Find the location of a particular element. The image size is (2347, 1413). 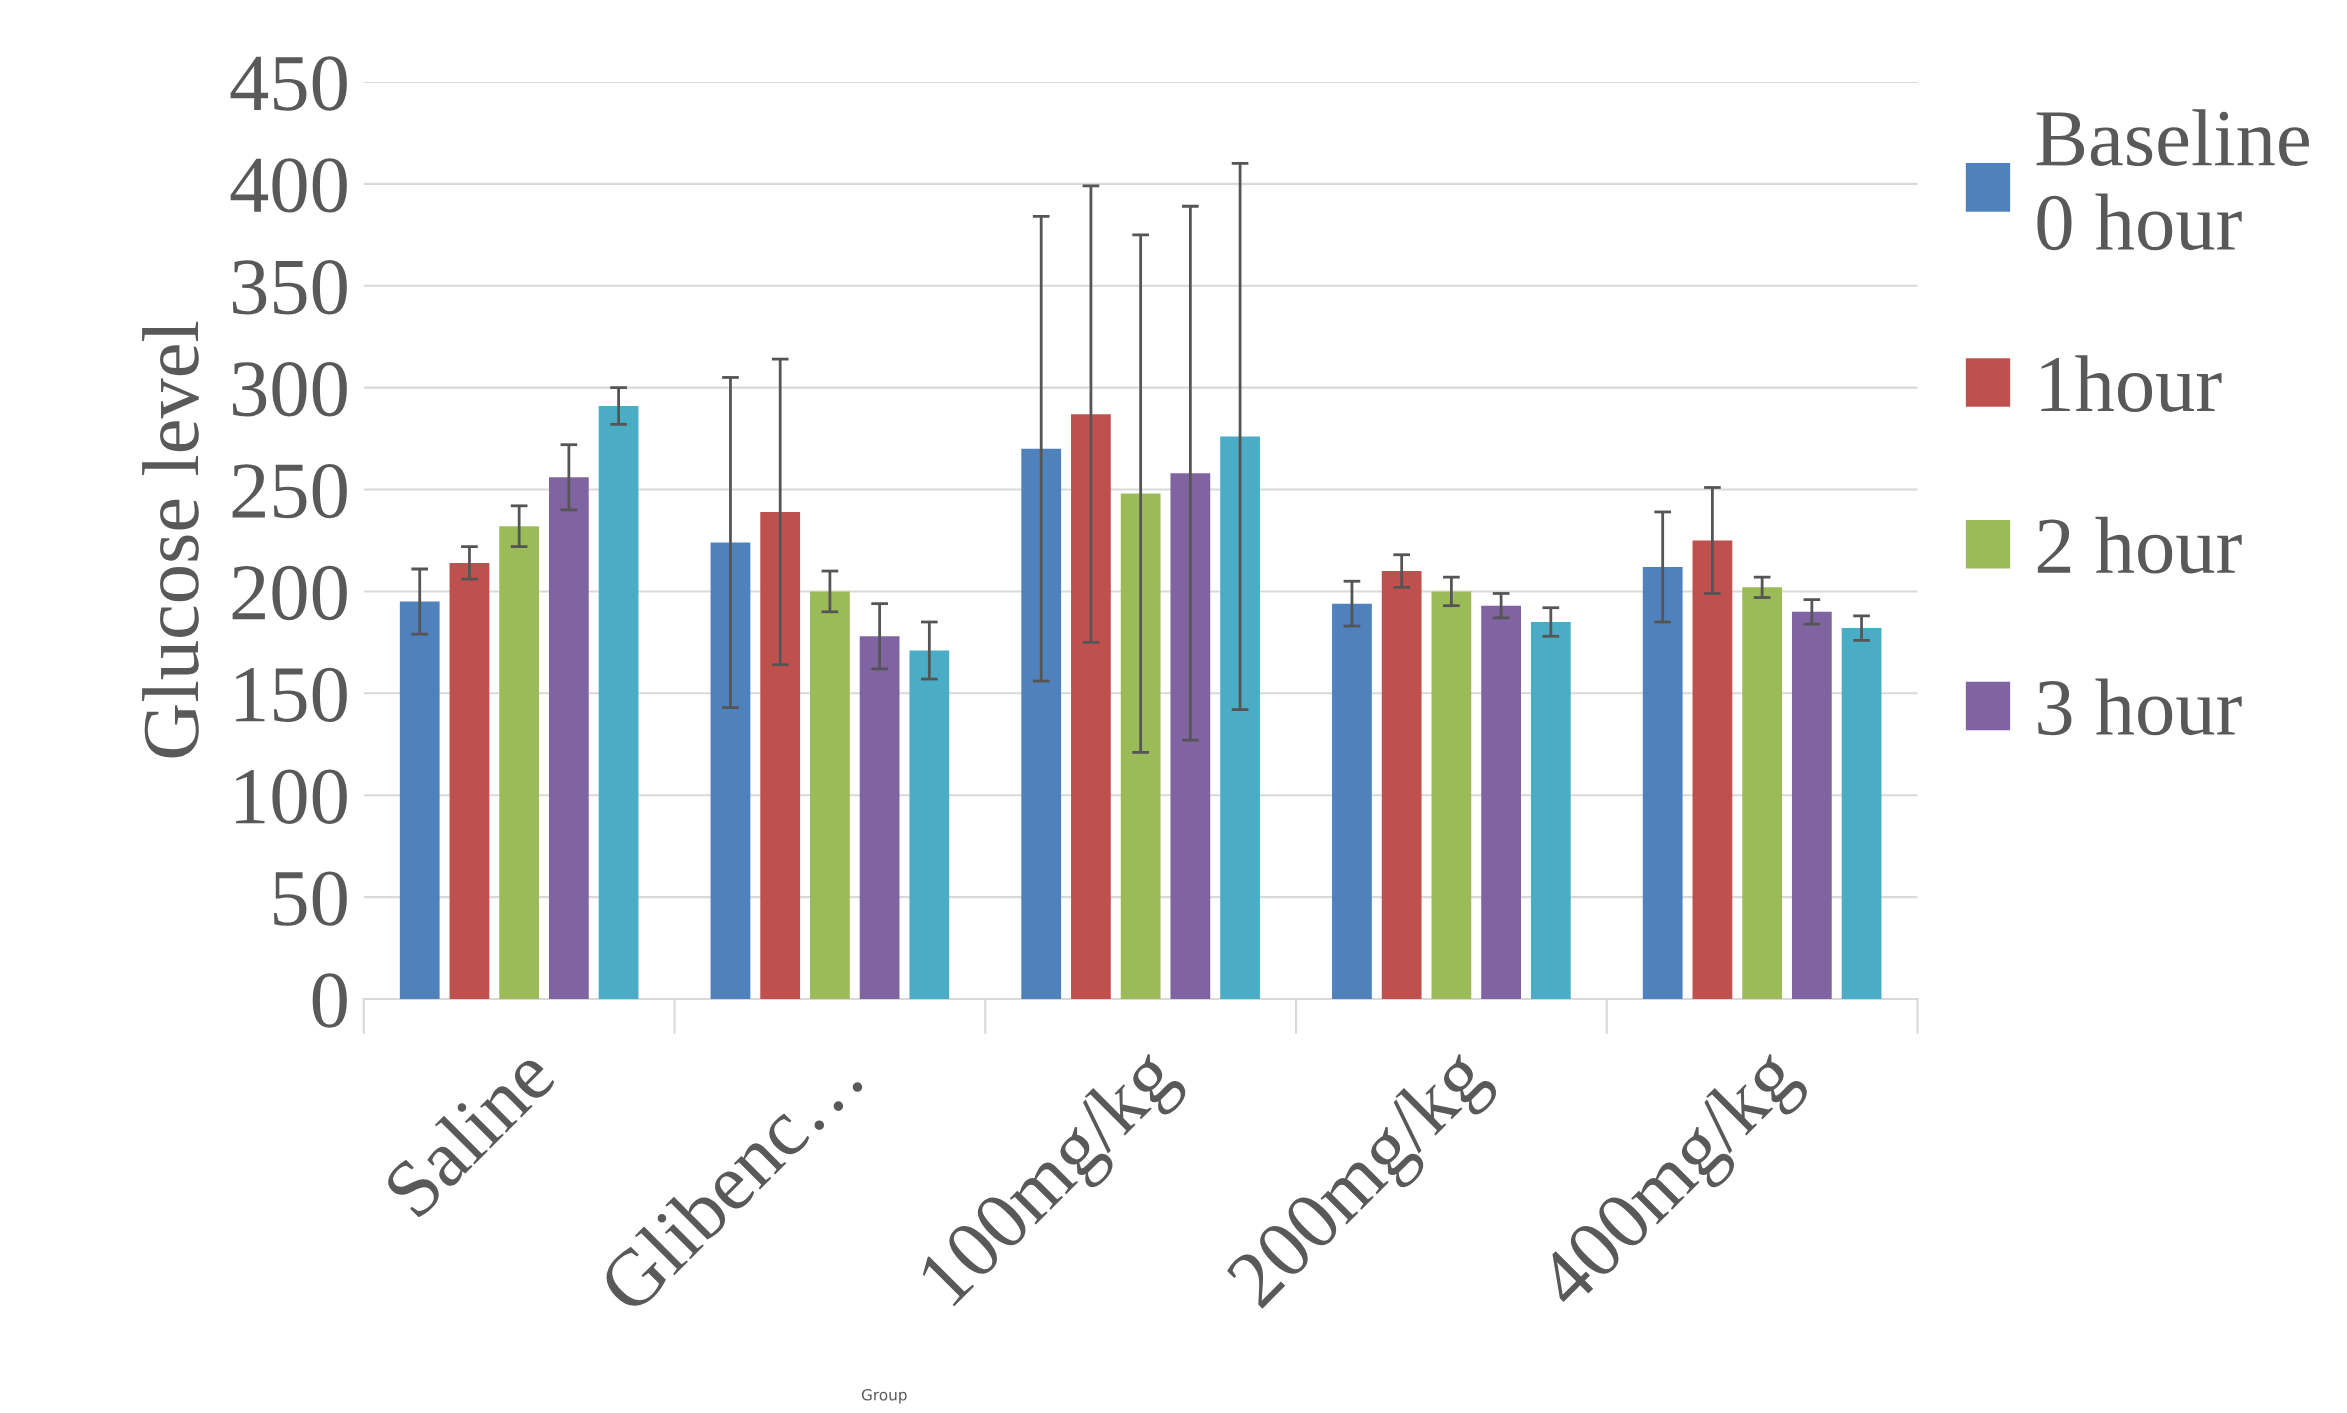

legend-label: 2 hour is located at coordinates (2139, 545).